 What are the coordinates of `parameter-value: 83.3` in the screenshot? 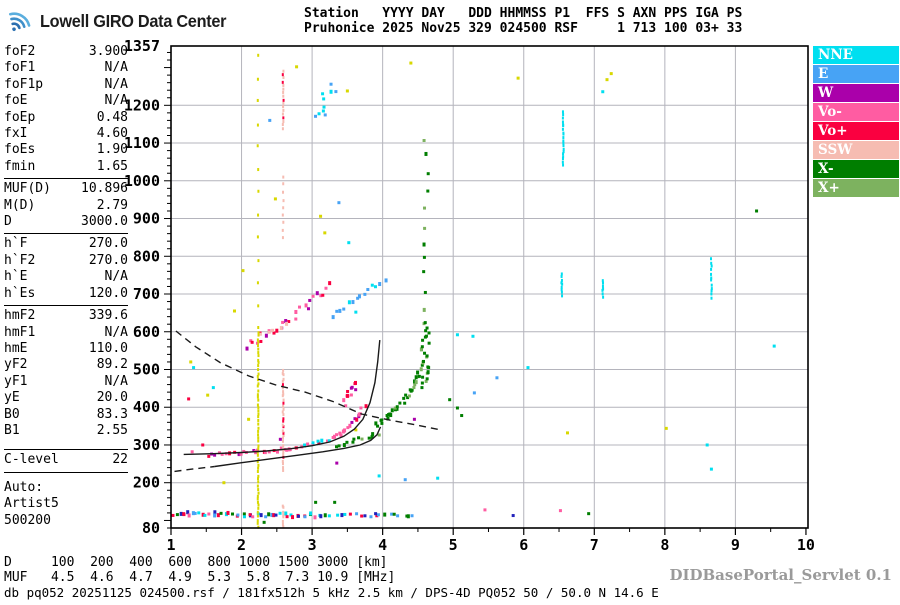 It's located at (112, 414).